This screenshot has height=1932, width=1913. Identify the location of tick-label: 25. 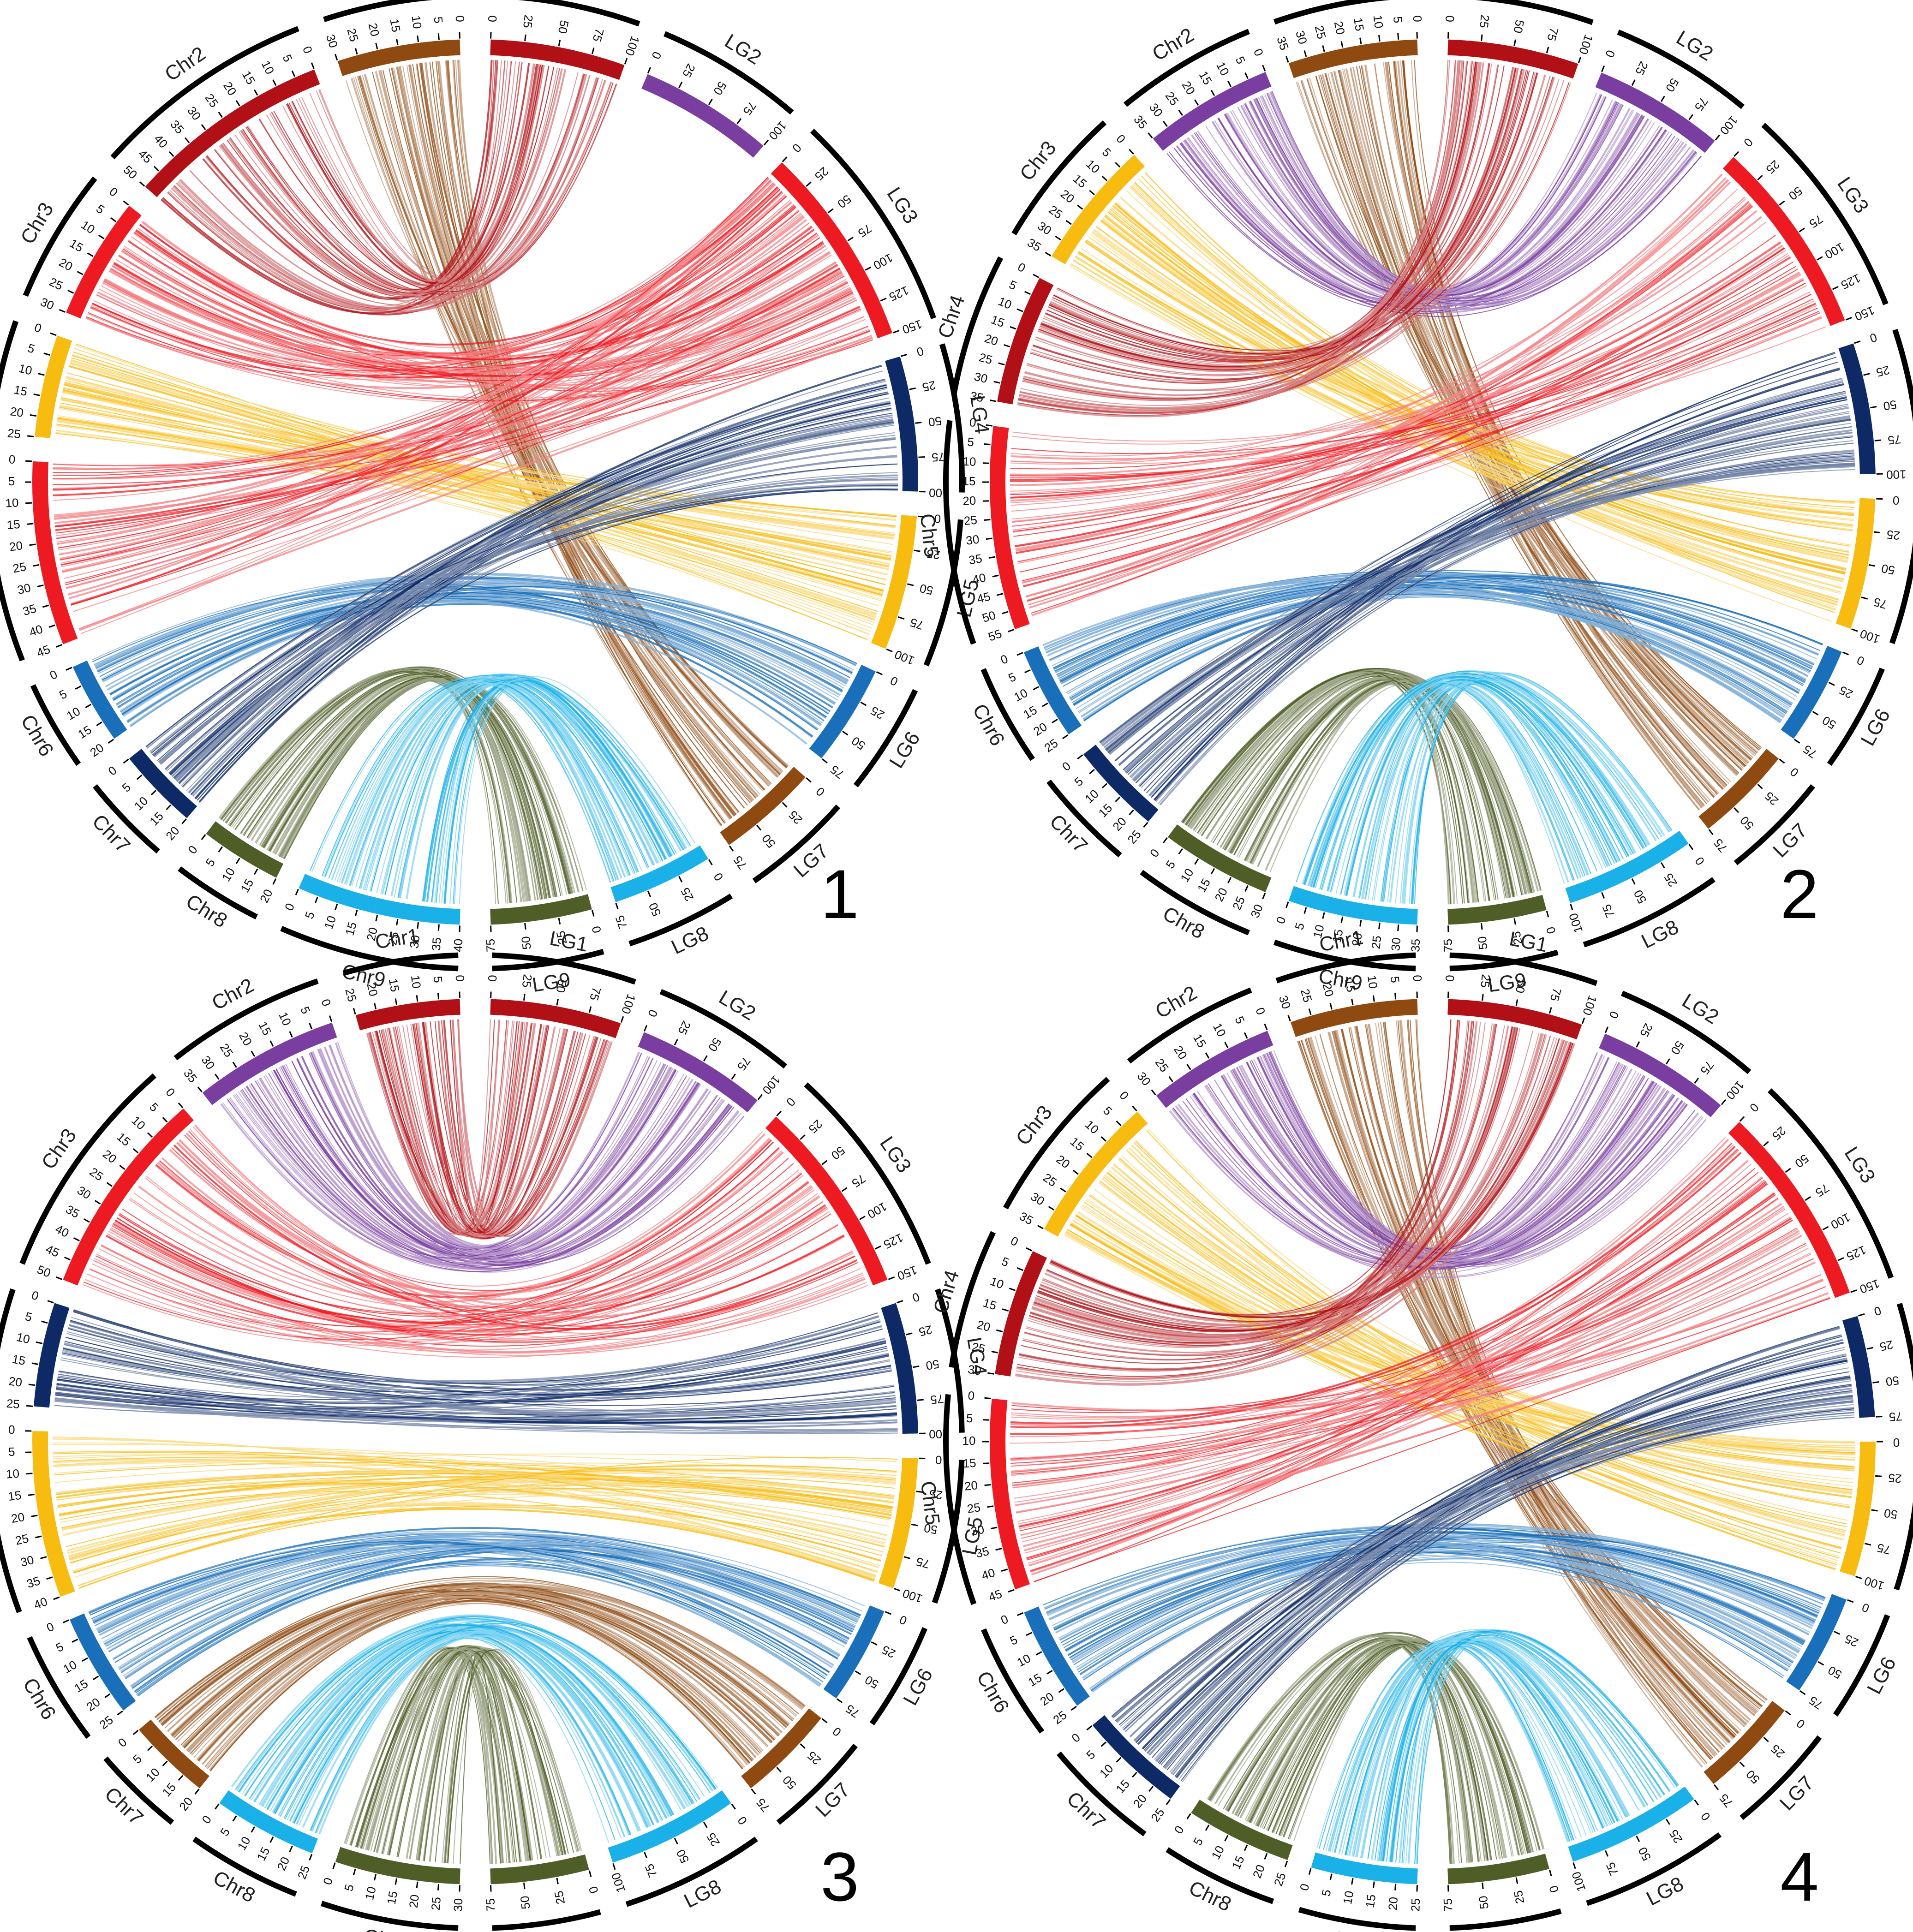
(56, 283).